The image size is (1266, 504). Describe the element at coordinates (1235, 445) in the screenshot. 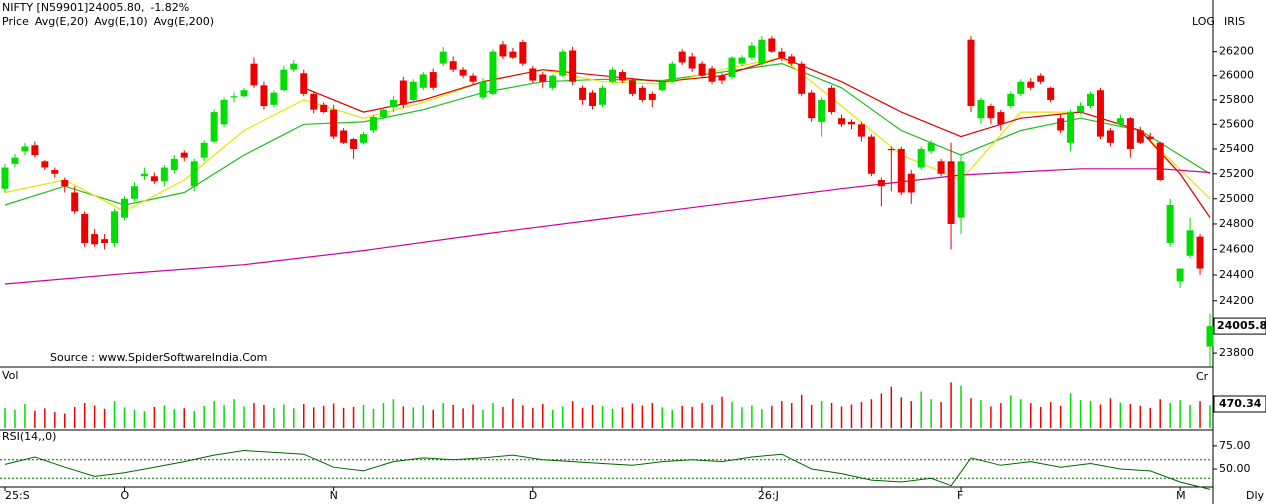

I see `rsi-tick-label: 75.00` at that location.